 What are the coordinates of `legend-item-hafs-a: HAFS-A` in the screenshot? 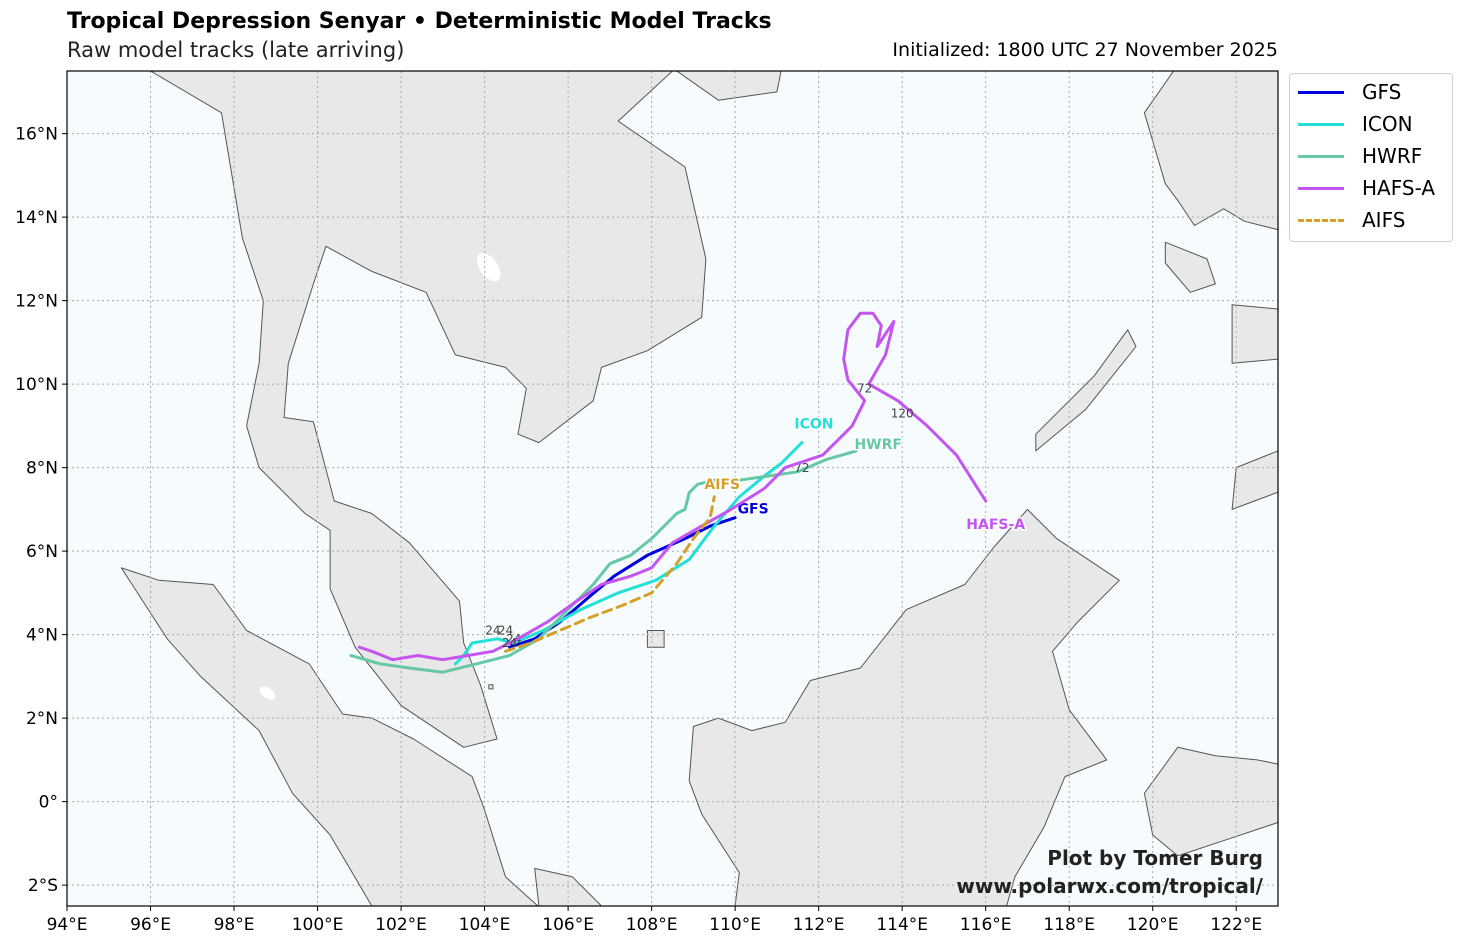 It's located at (1366, 188).